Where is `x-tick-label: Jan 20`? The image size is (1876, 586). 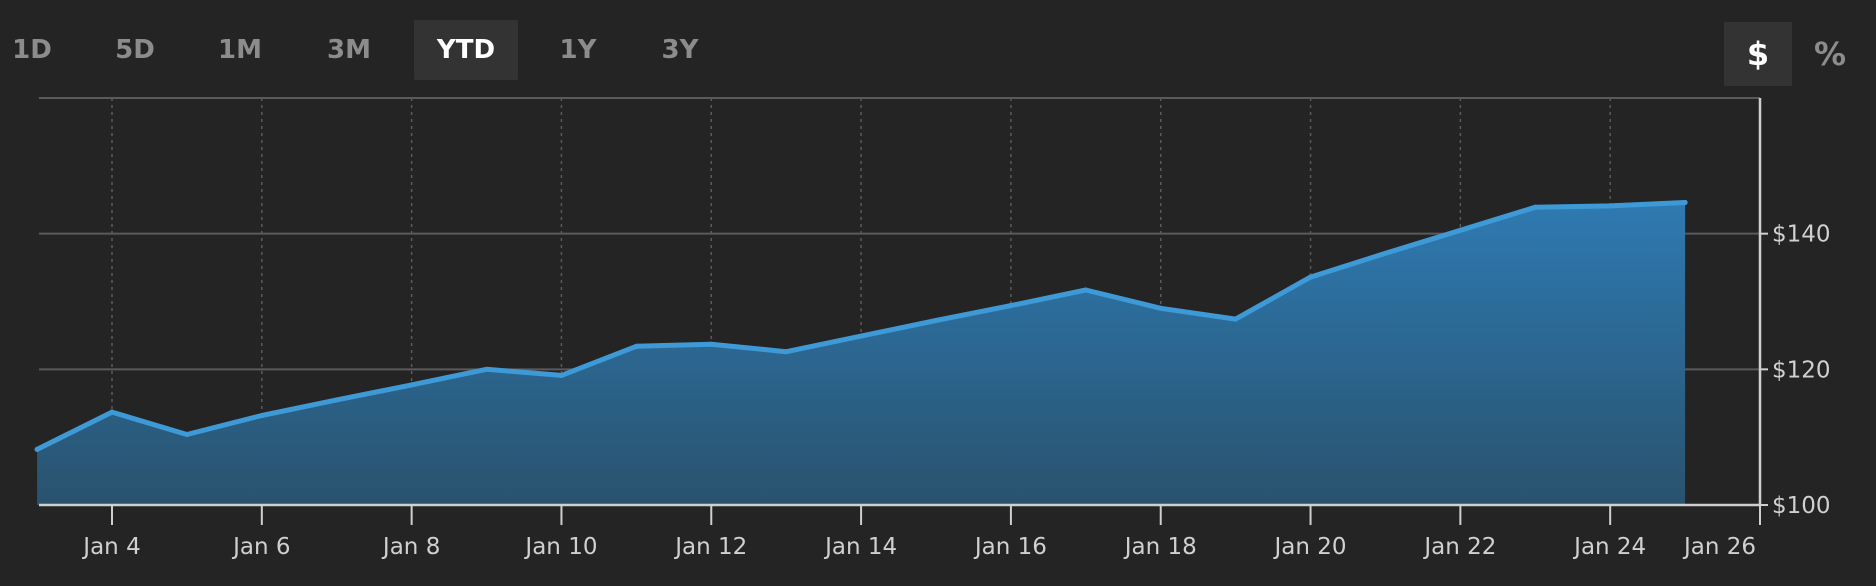 x-tick-label: Jan 20 is located at coordinates (1310, 547).